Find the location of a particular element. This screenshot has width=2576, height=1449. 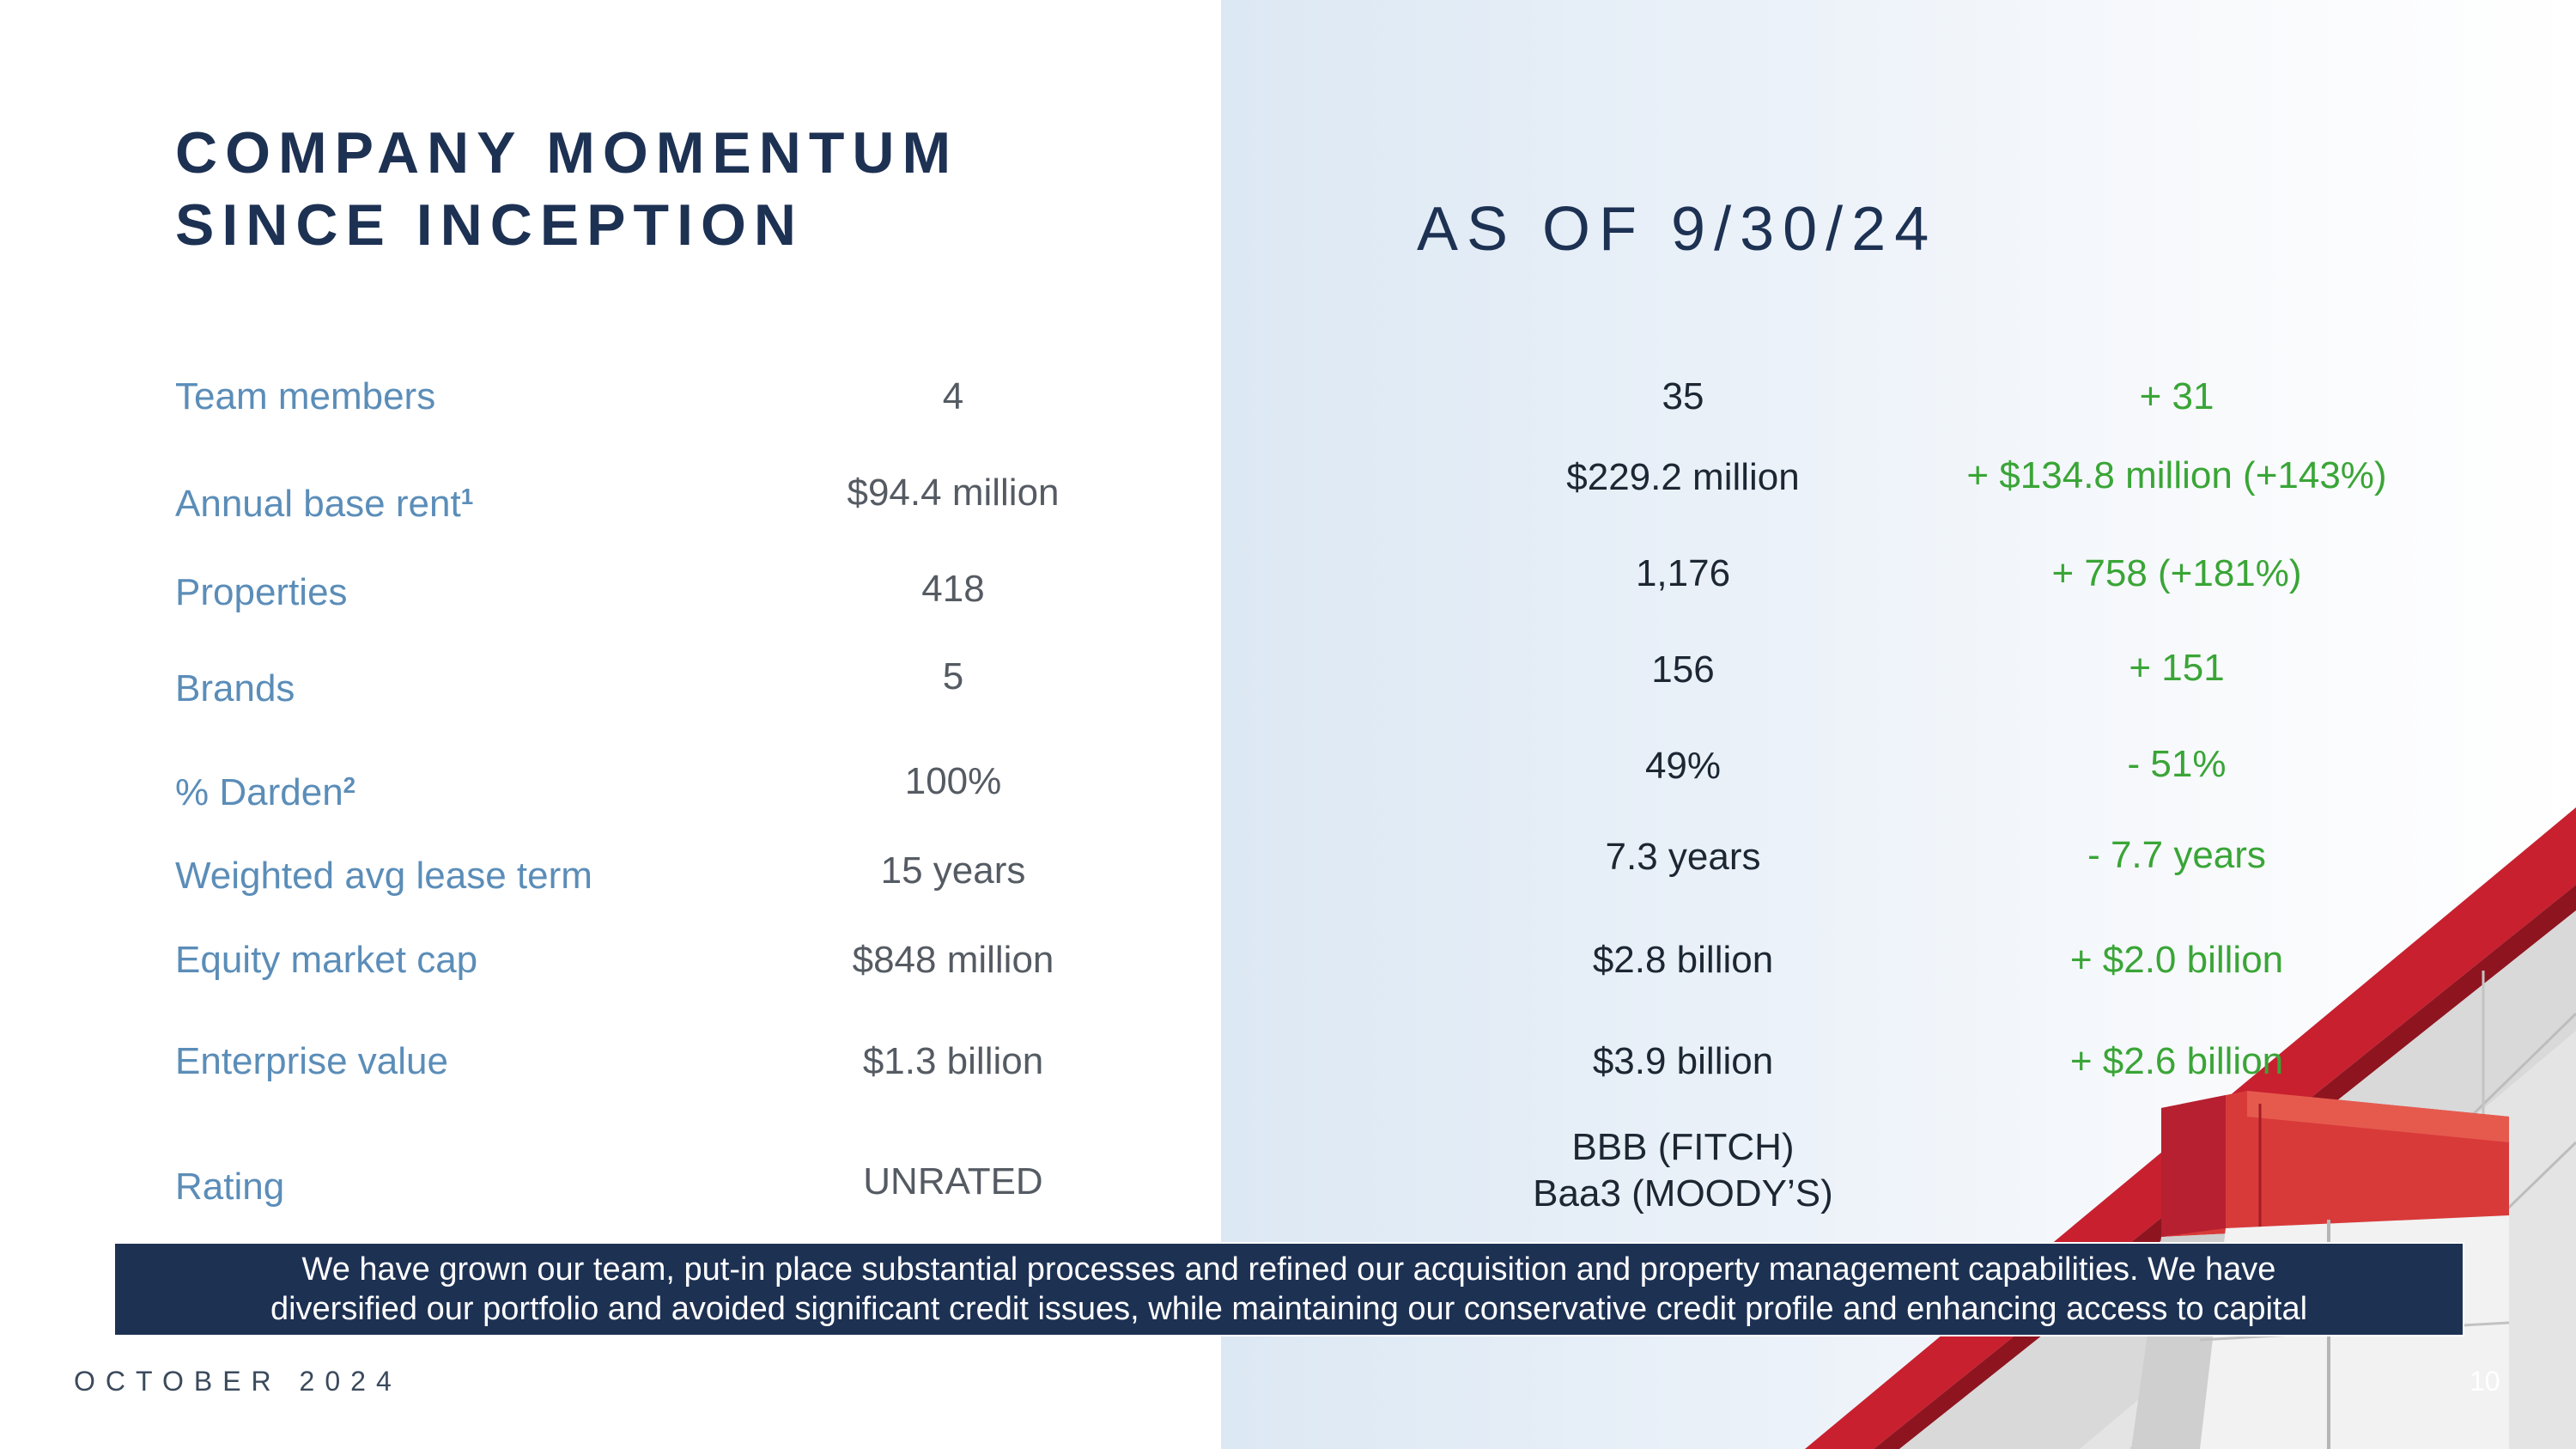

change-value: + $2.0 billion is located at coordinates (2177, 960).